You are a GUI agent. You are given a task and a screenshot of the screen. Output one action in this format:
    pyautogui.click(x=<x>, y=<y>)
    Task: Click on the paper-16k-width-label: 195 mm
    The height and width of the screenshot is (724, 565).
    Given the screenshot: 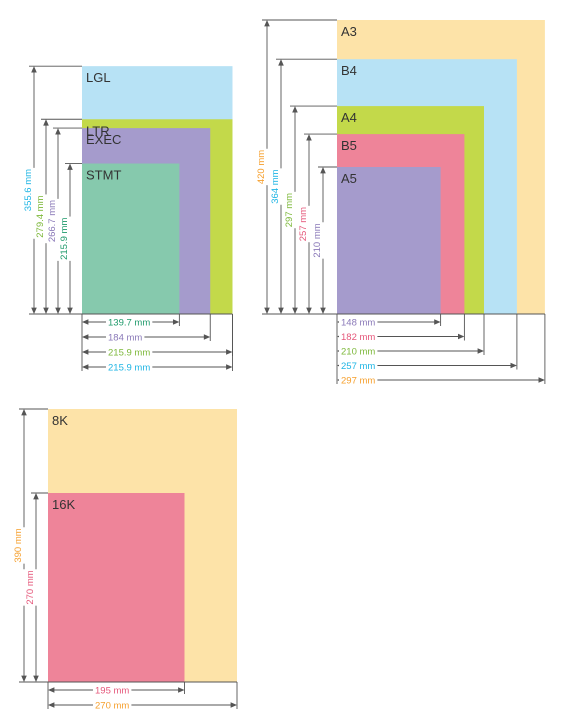 What is the action you would take?
    pyautogui.click(x=112, y=691)
    